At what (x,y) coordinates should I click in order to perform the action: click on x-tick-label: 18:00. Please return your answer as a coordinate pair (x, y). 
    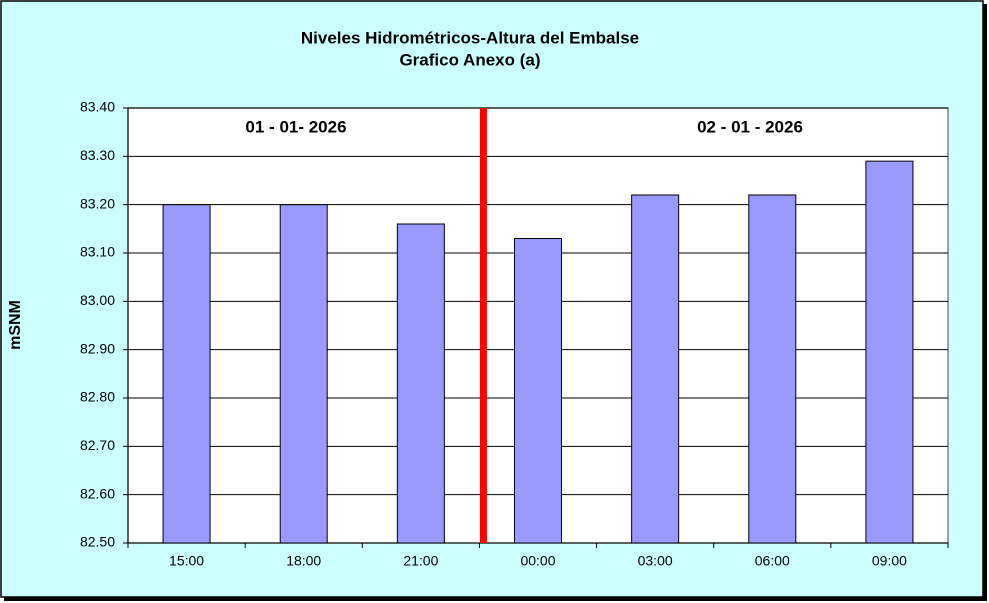
    Looking at the image, I should click on (303, 561).